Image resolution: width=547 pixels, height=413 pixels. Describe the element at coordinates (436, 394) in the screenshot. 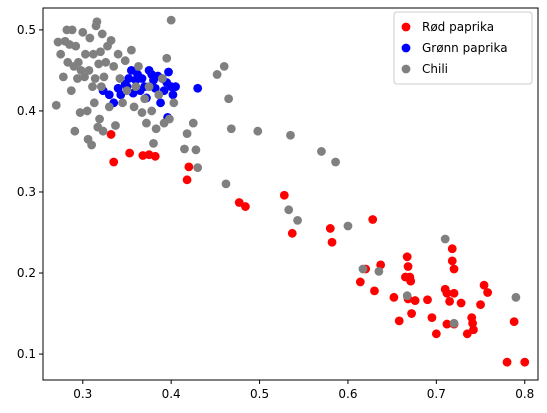

I see `x-tick-label: 0.7` at that location.